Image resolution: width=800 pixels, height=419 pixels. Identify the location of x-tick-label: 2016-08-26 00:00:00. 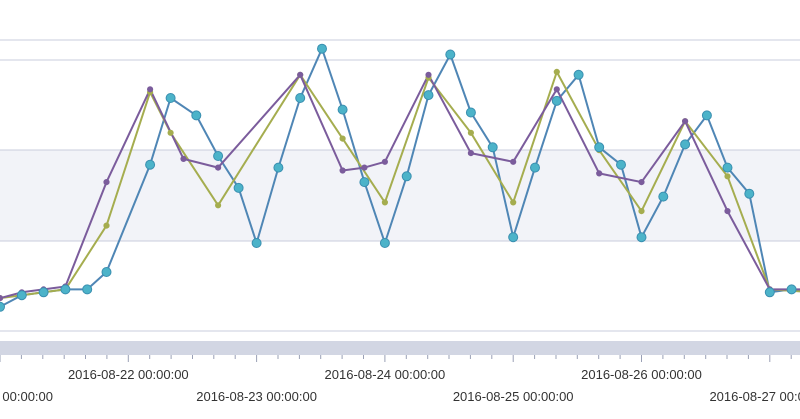
(641, 374).